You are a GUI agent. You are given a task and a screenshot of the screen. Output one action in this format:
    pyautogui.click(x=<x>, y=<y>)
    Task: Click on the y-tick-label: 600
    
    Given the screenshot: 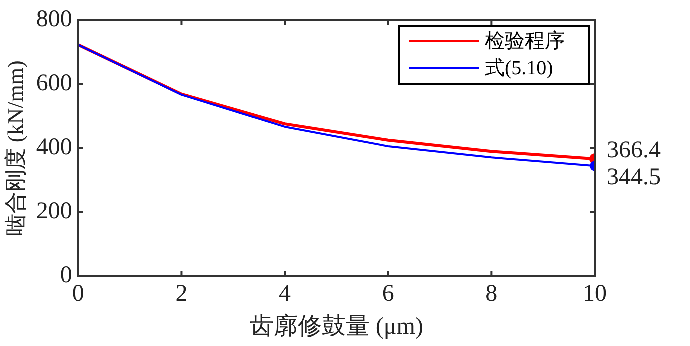 What is the action you would take?
    pyautogui.click(x=54, y=83)
    